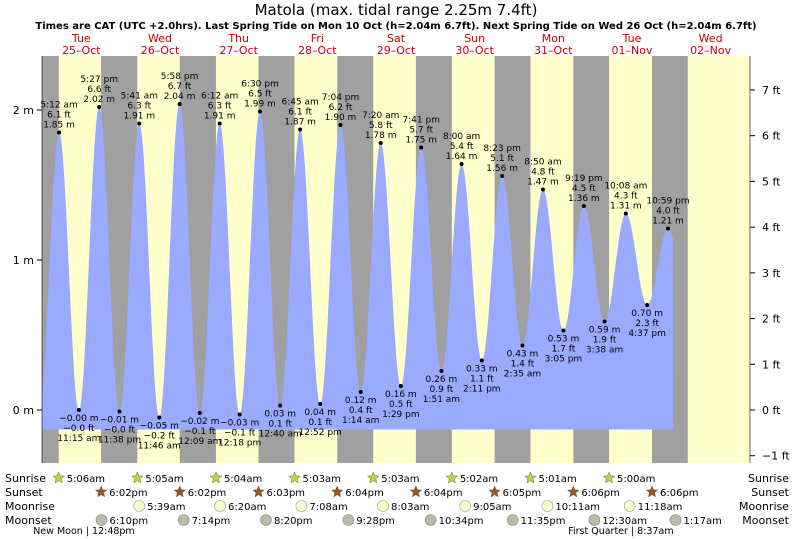 The height and width of the screenshot is (539, 793). Describe the element at coordinates (461, 137) in the screenshot. I see `tide-label: 8:00 am` at that location.